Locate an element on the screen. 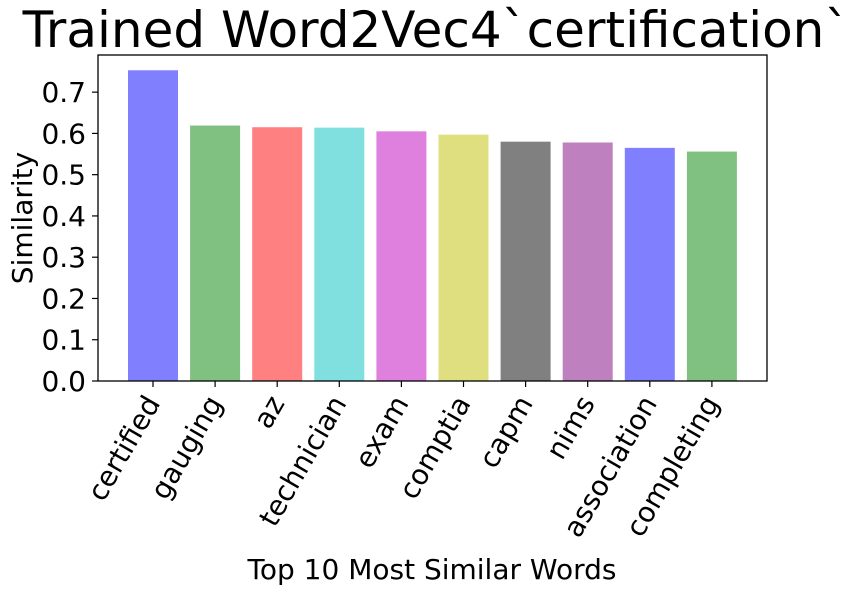  bar-nims is located at coordinates (587, 261).